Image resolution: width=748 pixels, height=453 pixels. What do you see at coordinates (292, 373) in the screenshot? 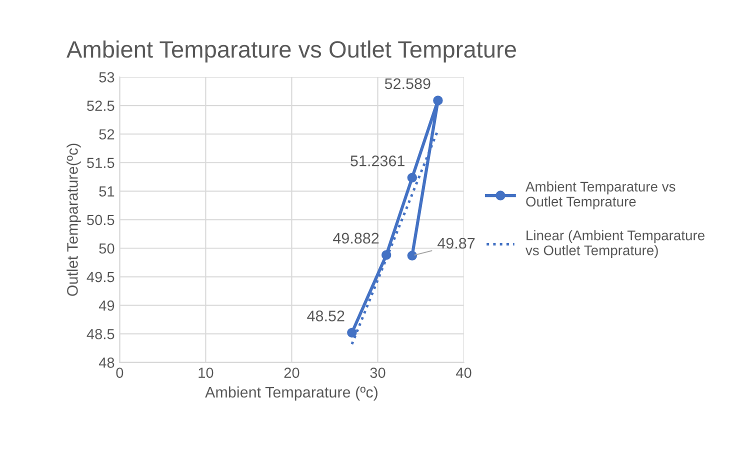
I see `x-tick-label: 20` at bounding box center [292, 373].